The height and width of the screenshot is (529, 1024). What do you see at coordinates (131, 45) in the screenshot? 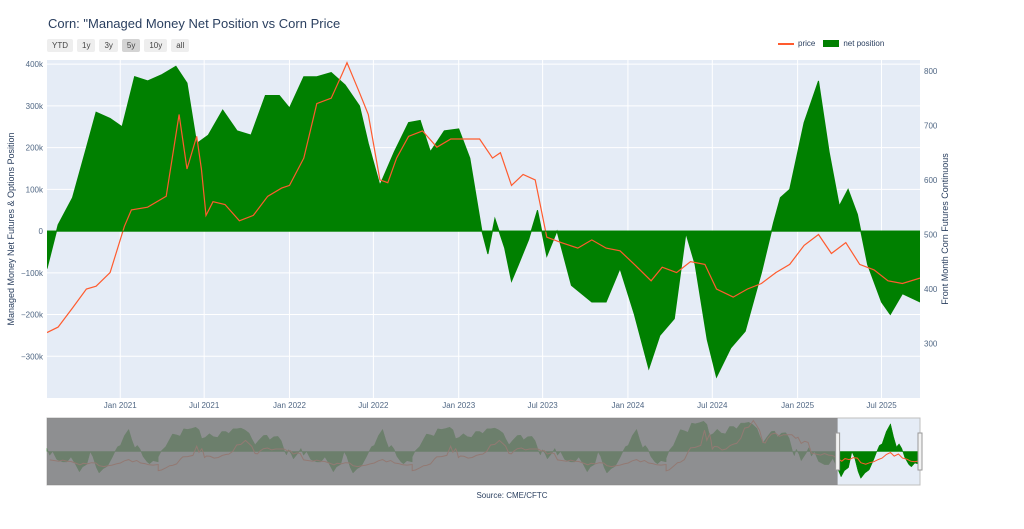
I see `range-button-5y: 5y` at bounding box center [131, 45].